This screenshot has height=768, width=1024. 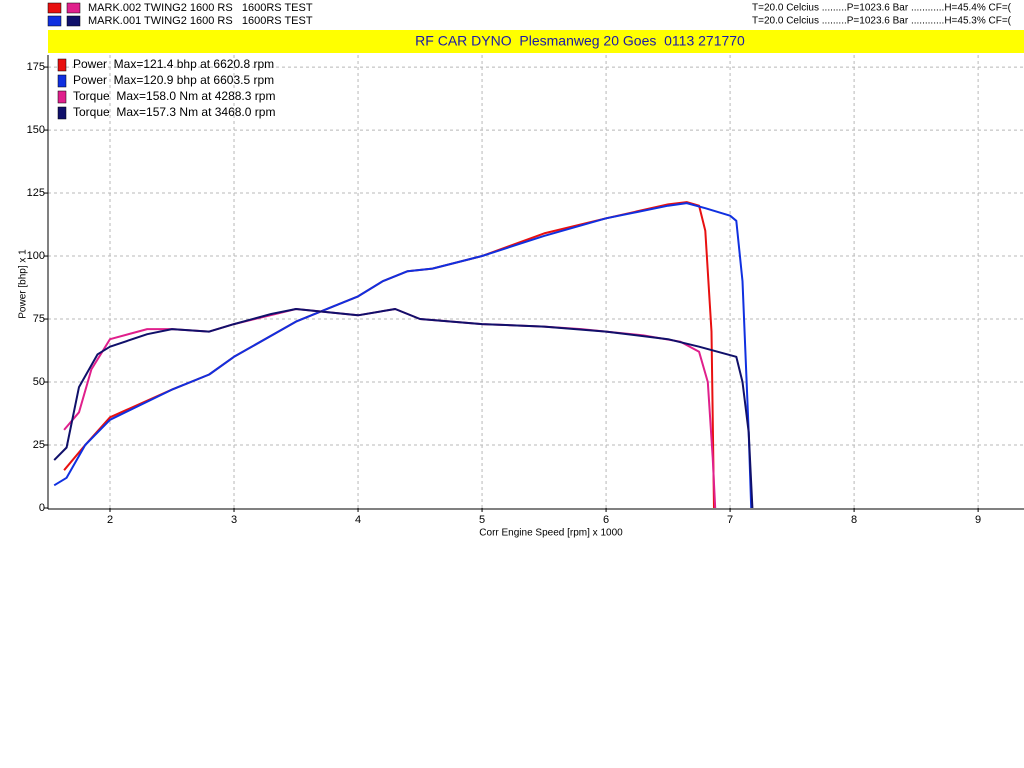 What do you see at coordinates (730, 520) in the screenshot?
I see `x-tick-label: 7` at bounding box center [730, 520].